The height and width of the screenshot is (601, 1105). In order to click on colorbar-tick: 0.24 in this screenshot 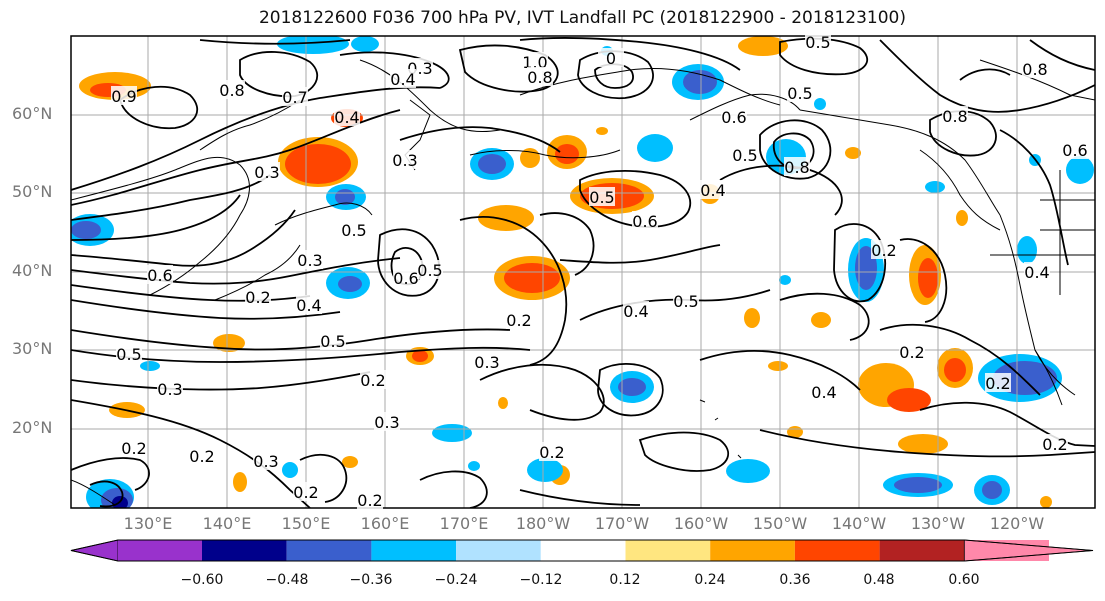, I will do `click(710, 580)`.